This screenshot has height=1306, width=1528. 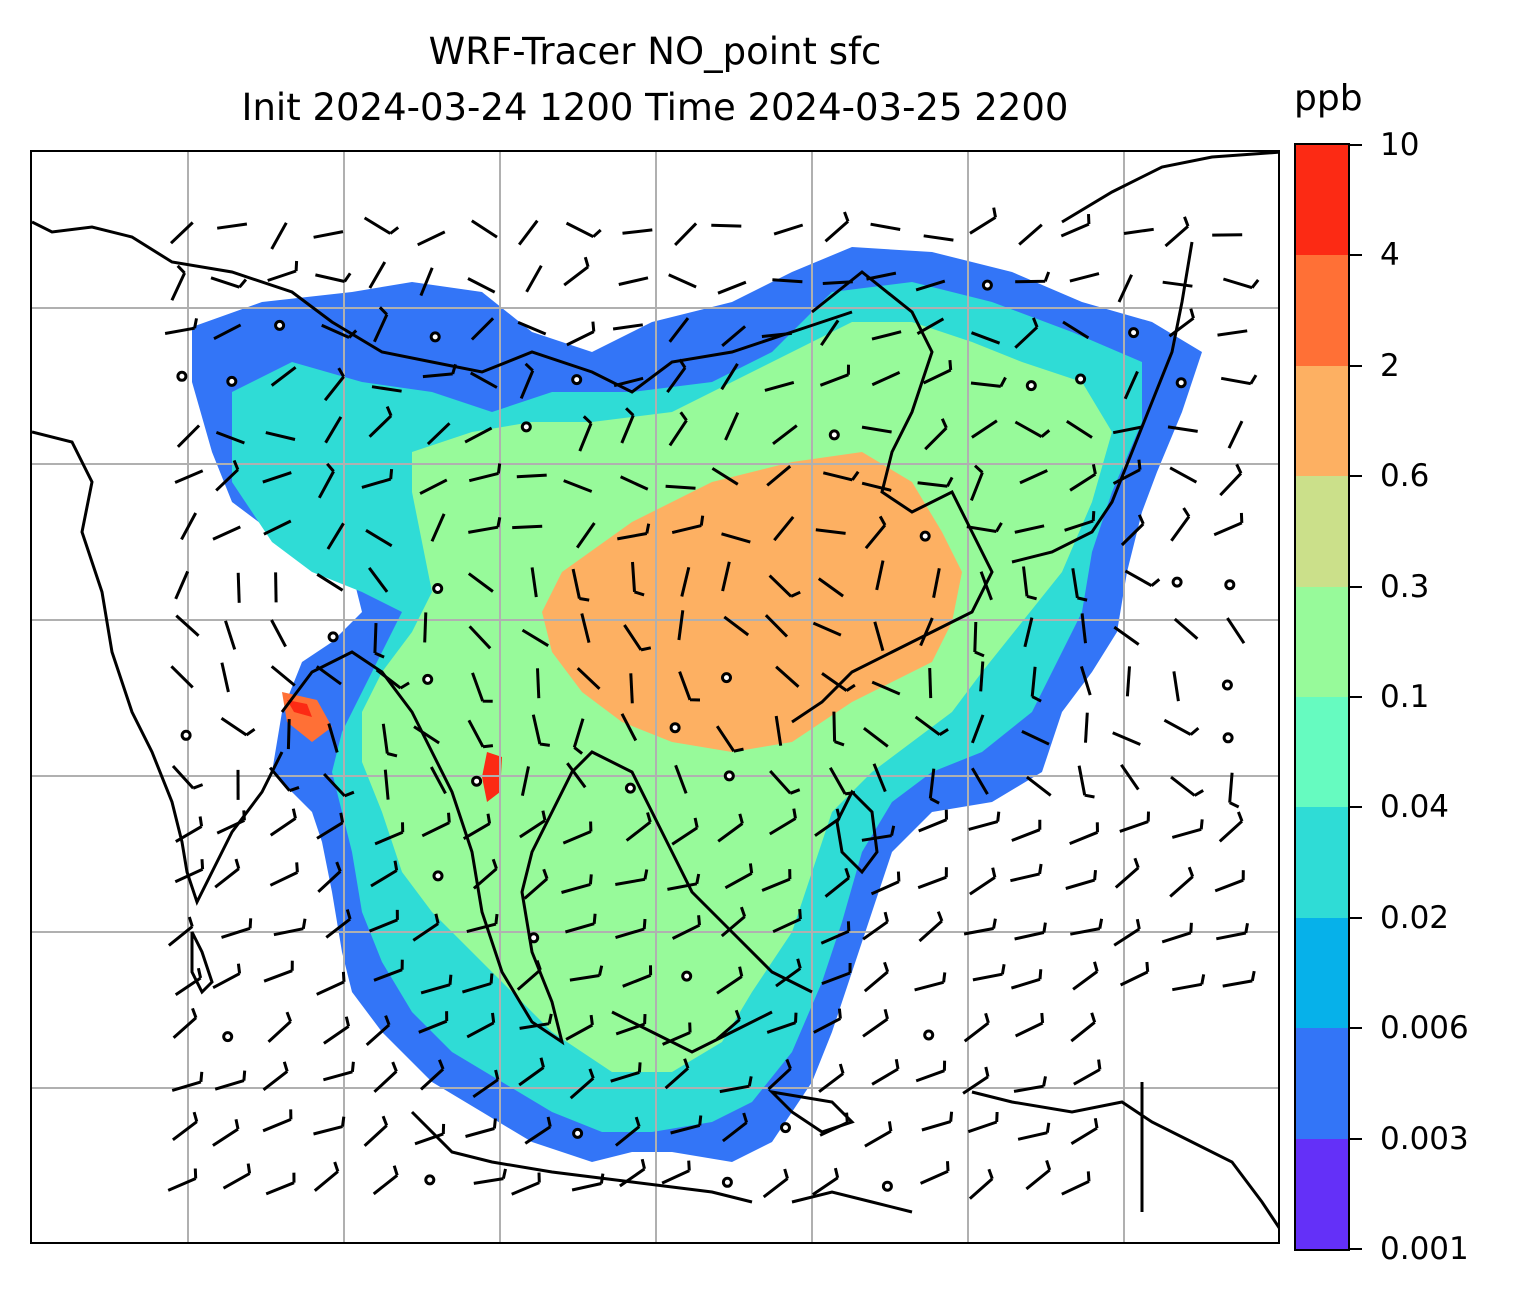 What do you see at coordinates (1356, 1138) in the screenshot?
I see `colorbar-tick` at bounding box center [1356, 1138].